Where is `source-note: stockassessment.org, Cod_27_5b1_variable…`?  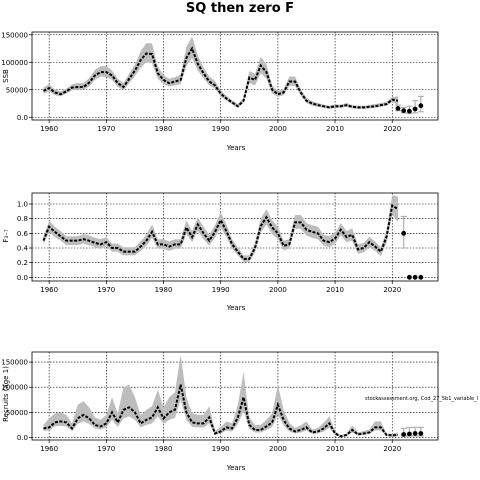 source-note: stockassessment.org, Cod_27_5b1_variable… is located at coordinates (421, 399).